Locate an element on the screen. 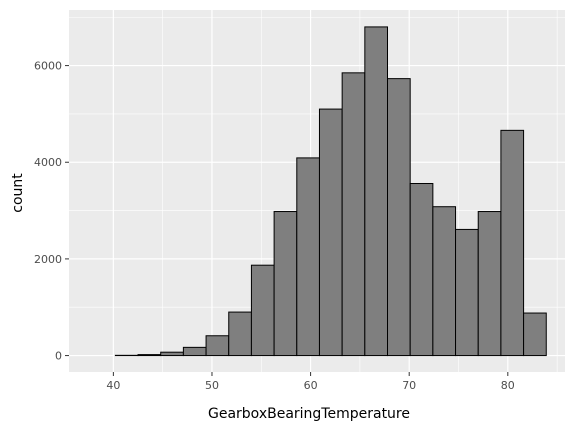 Image resolution: width=574 pixels, height=430 pixels. y-axis: 0 2000 4000 6000 is located at coordinates (51, 211).